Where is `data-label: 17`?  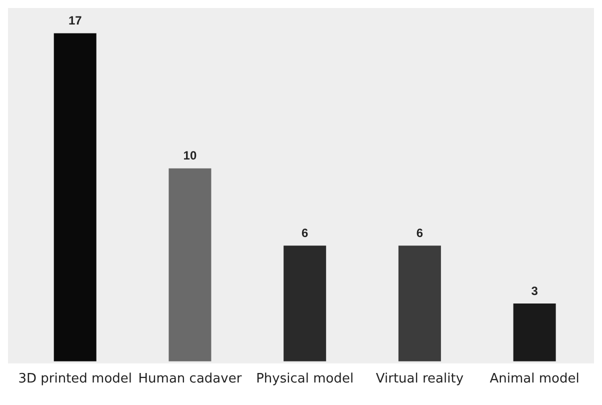 data-label: 17 is located at coordinates (75, 21).